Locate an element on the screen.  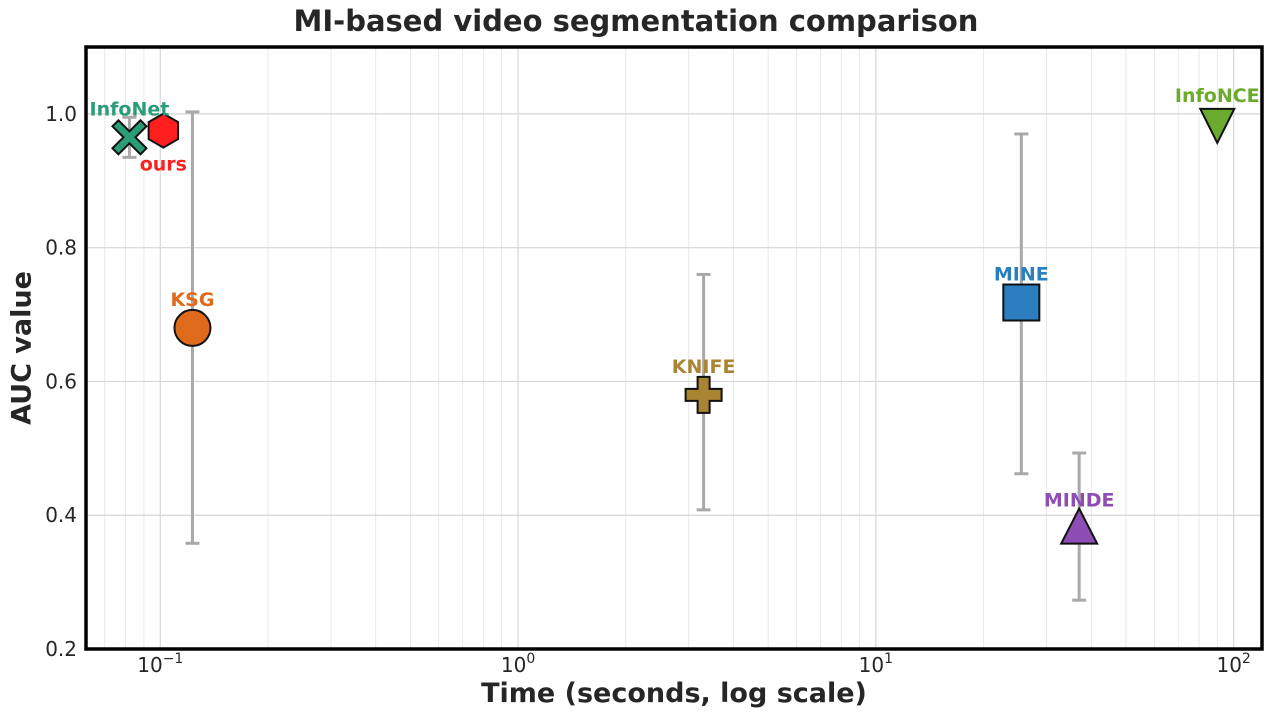
y-tick-label: 1.0 is located at coordinates (61, 114).